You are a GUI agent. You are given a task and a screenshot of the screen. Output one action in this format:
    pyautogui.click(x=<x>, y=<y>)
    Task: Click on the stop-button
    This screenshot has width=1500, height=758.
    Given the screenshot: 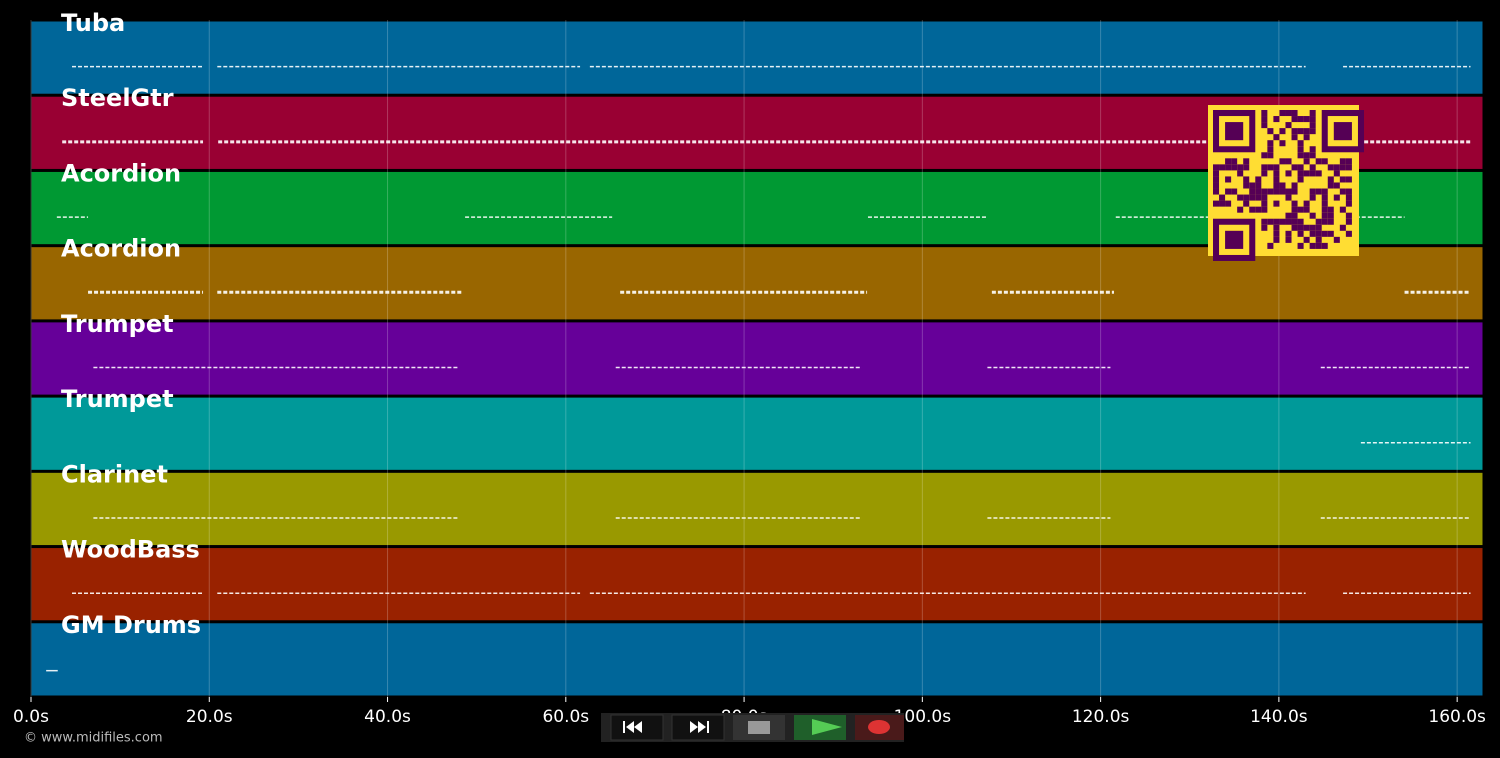 What is the action you would take?
    pyautogui.click(x=759, y=727)
    